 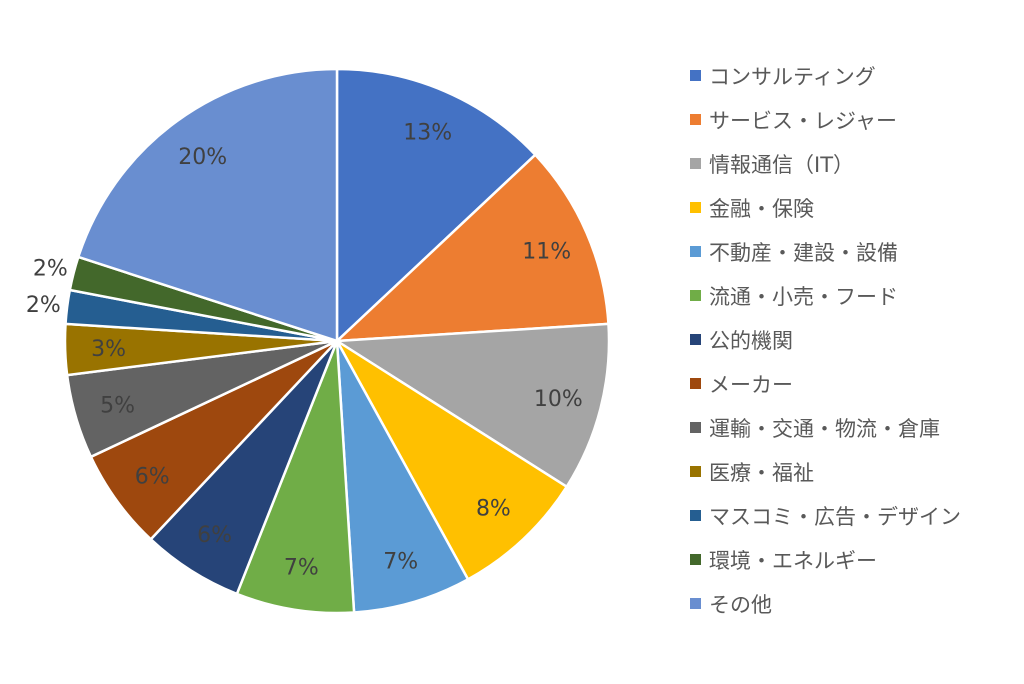 I want to click on legend-label: 金融・保険, so click(x=761, y=209).